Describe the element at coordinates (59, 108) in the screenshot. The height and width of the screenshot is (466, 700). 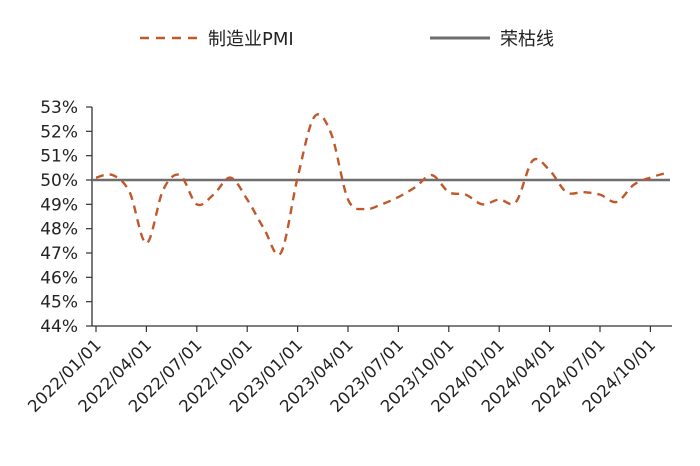
I see `y-tick-label: 53%` at that location.